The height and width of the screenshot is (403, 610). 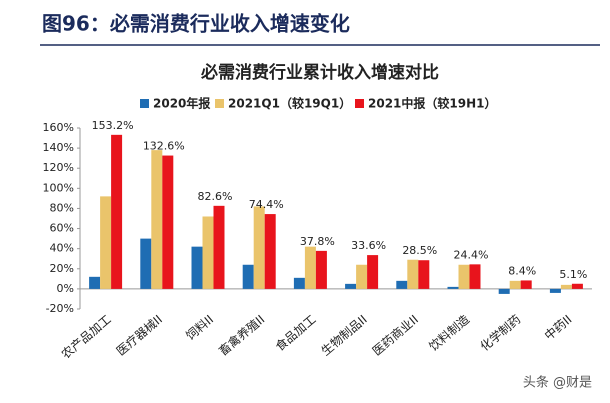 I want to click on data-label: 33.6%, so click(x=368, y=245).